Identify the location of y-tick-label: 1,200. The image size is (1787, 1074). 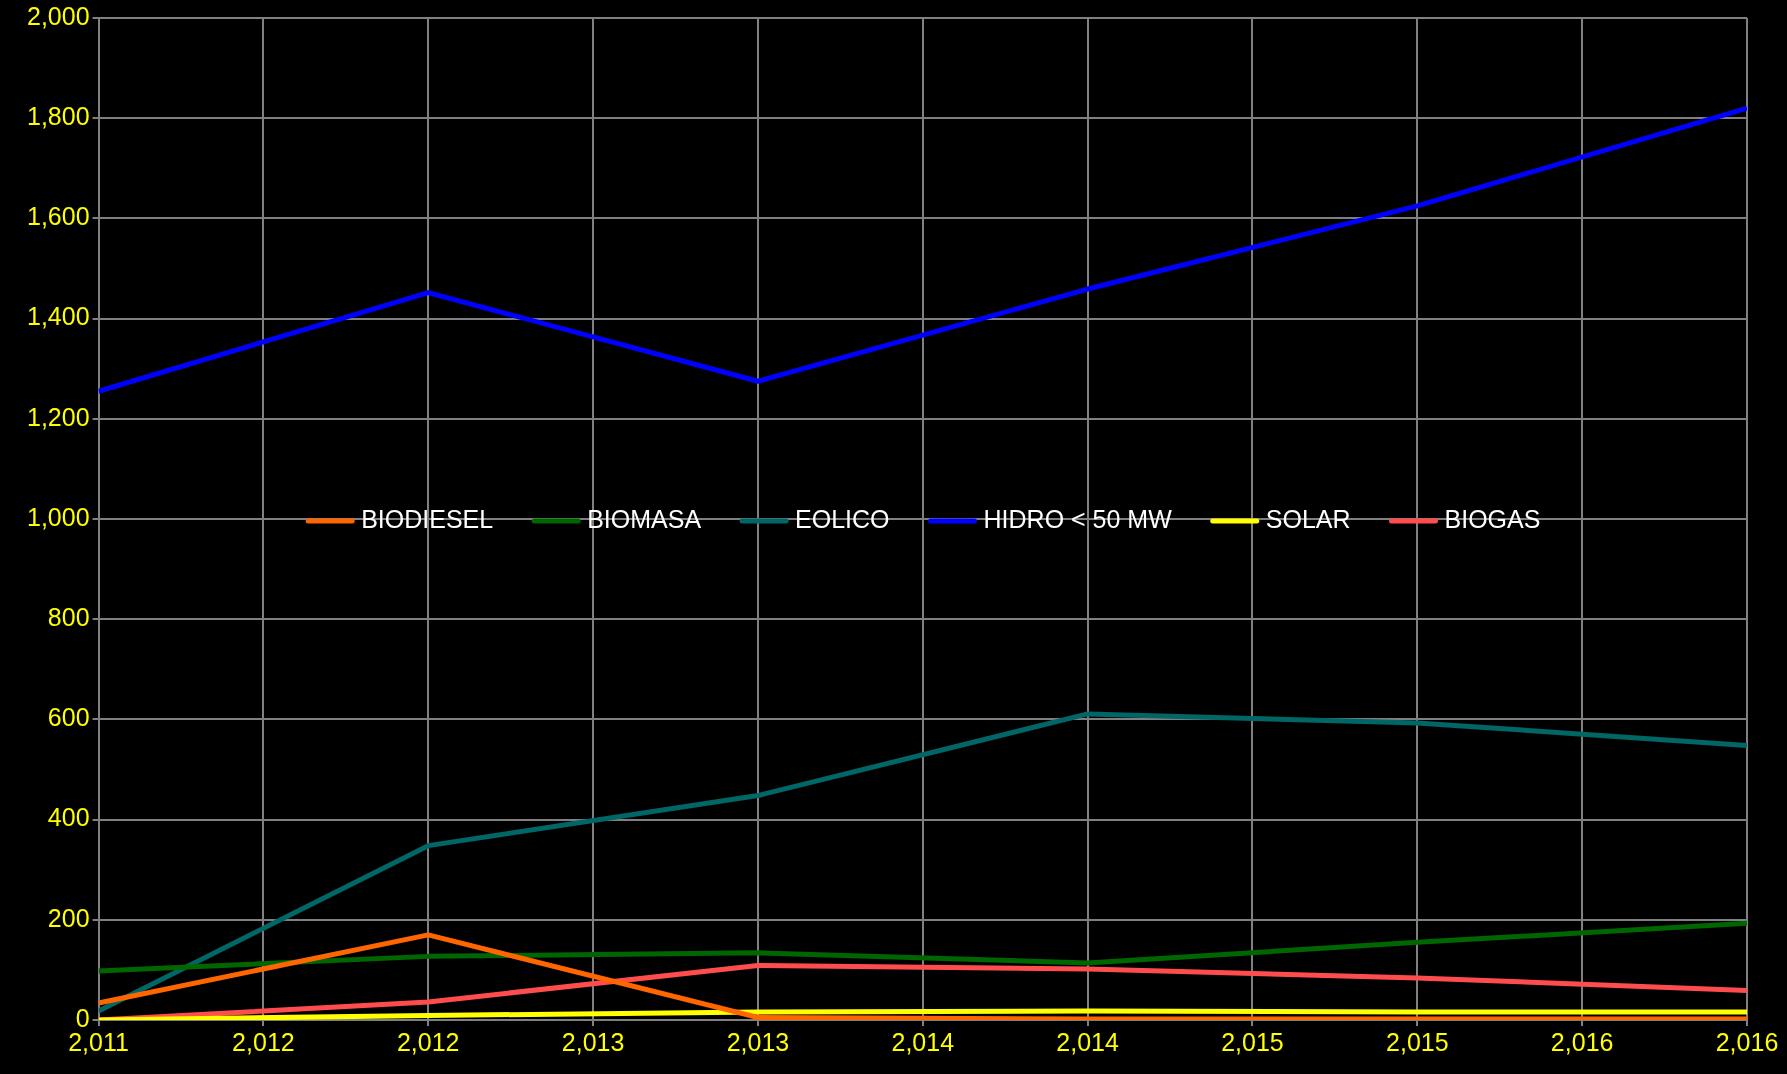
(58, 416).